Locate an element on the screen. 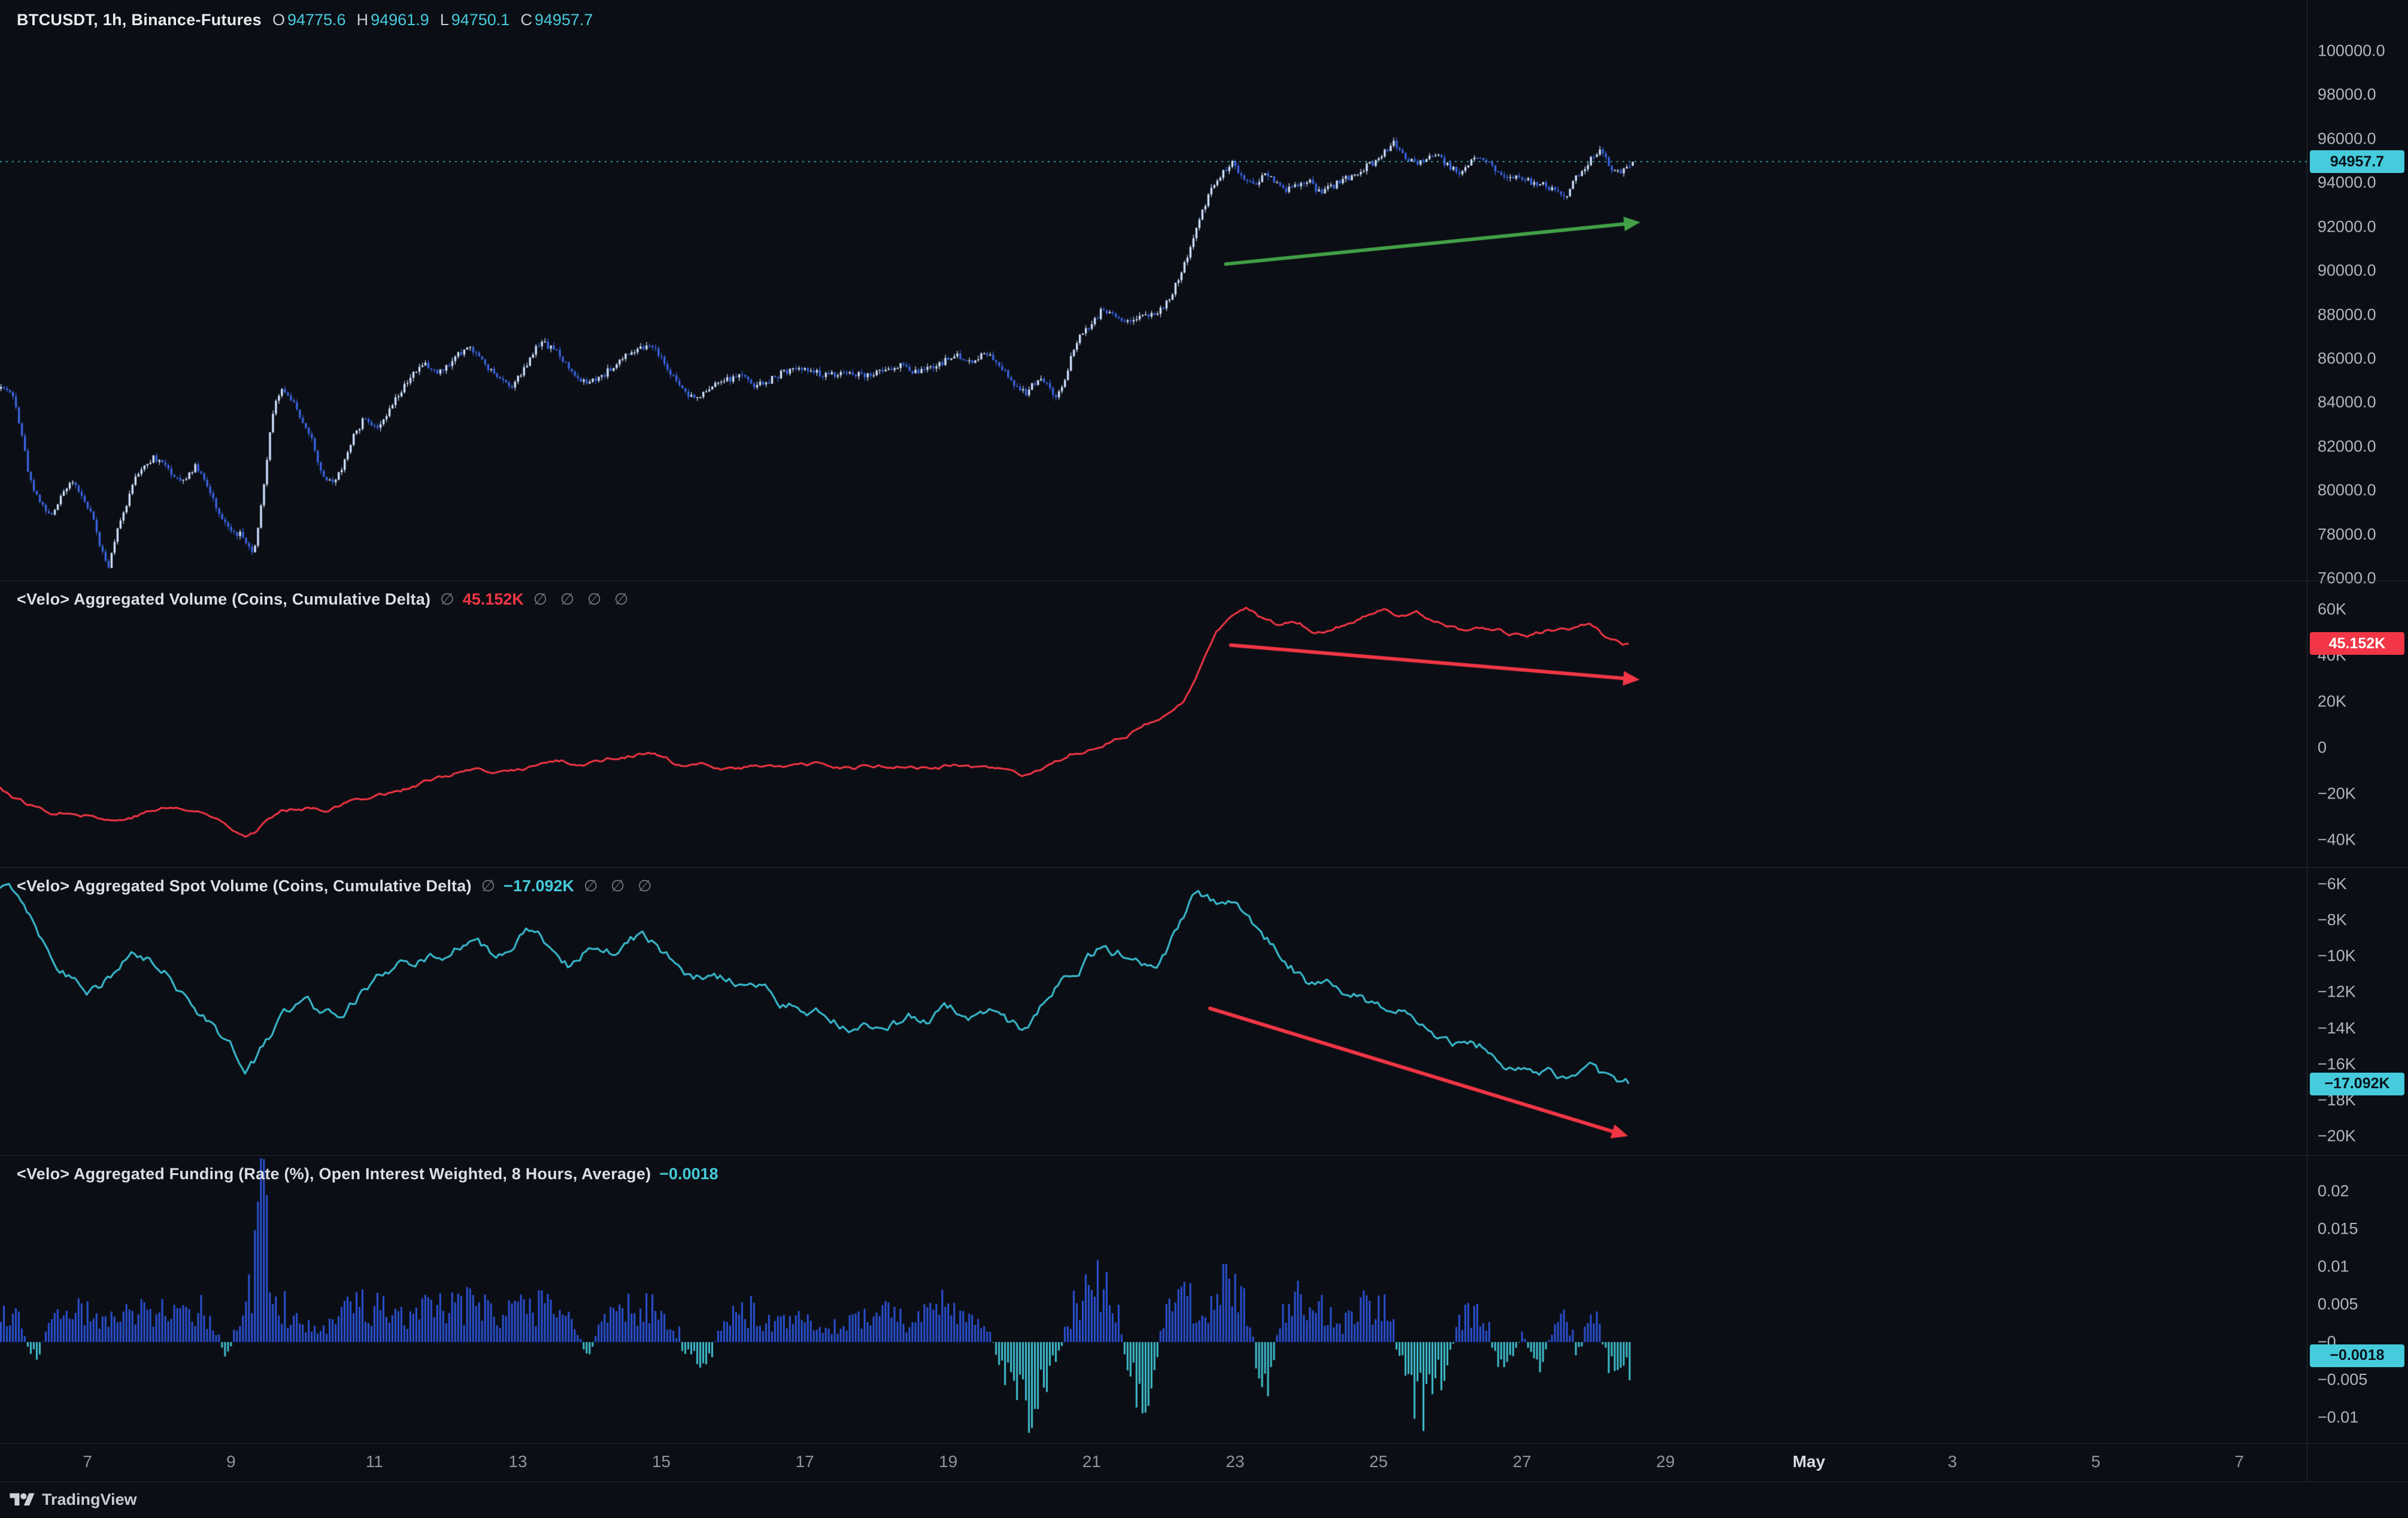  hidden-plot-values: ∅ ∅ ∅ is located at coordinates (618, 886).